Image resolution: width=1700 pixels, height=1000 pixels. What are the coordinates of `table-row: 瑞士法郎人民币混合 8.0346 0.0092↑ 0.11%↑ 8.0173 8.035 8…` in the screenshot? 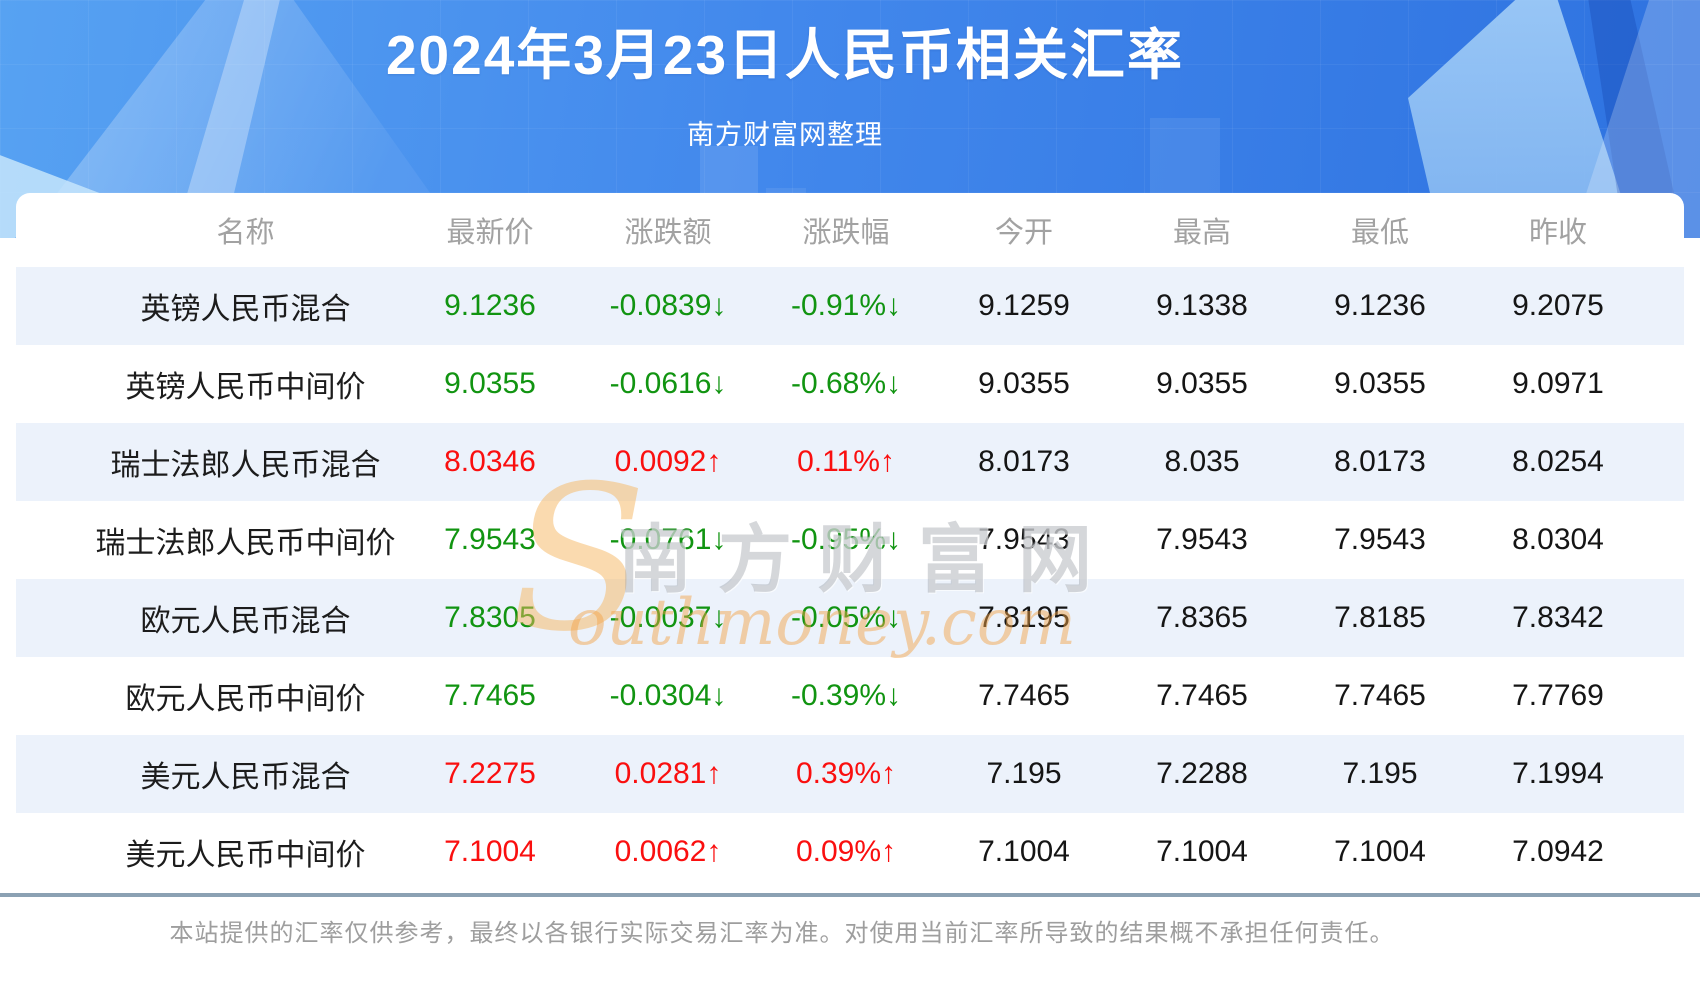 It's located at (850, 462).